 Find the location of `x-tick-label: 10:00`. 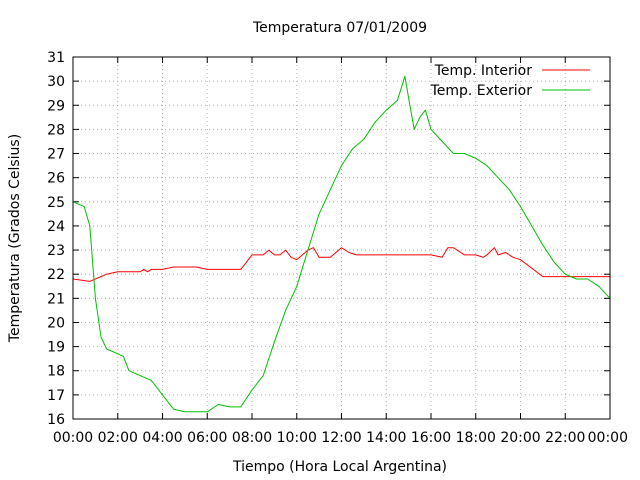

x-tick-label: 10:00 is located at coordinates (297, 438).